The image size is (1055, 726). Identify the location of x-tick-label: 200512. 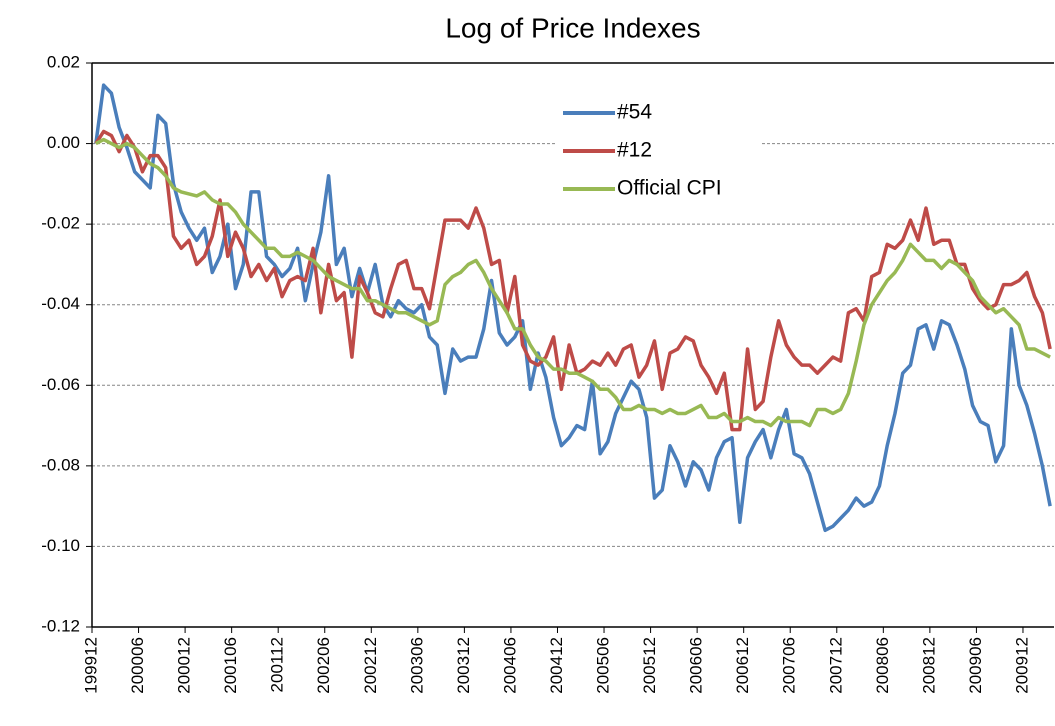
(649, 665).